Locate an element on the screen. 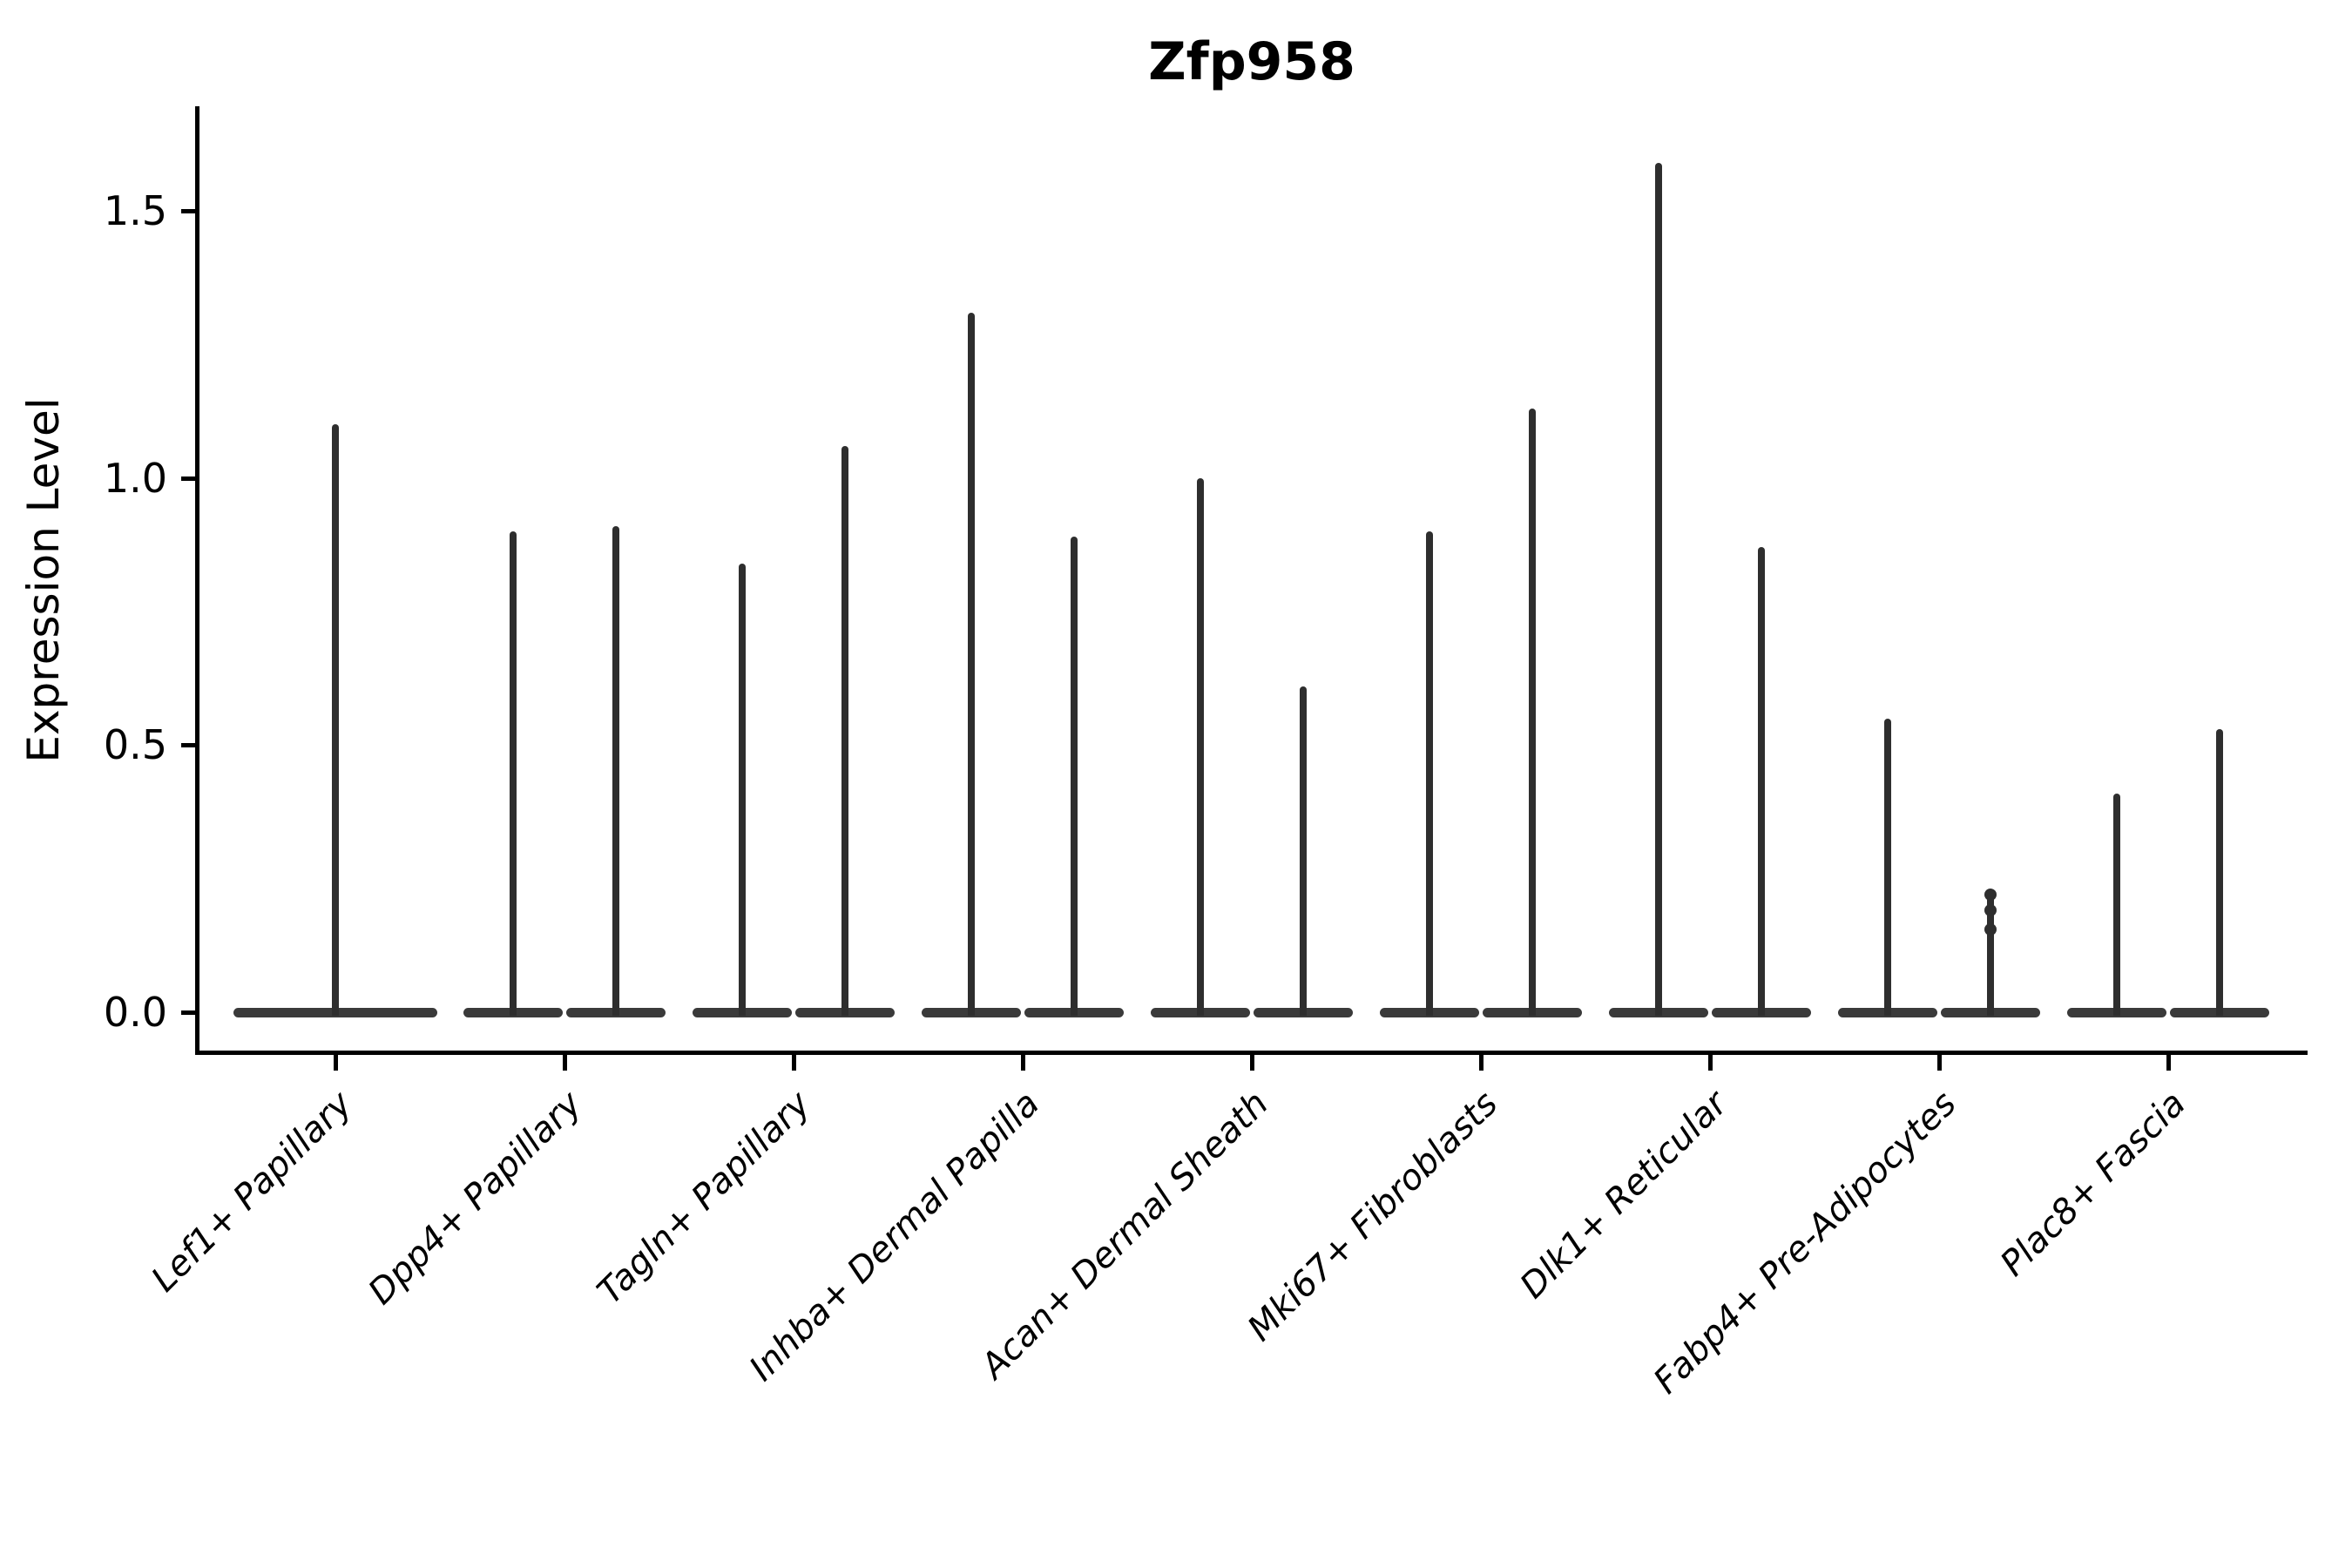 Image resolution: width=2352 pixels, height=1568 pixels. x-tick-label: Lef1+ Papillary is located at coordinates (252, 1192).